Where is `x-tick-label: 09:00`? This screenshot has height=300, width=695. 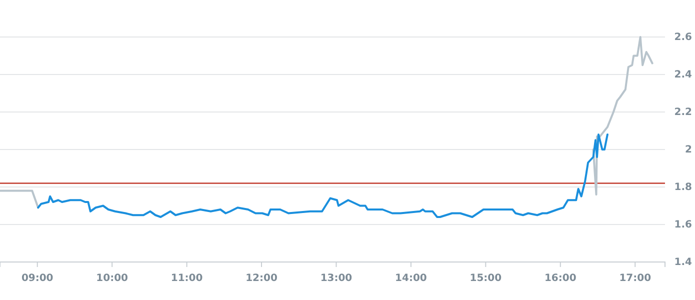
x-tick-label: 09:00 is located at coordinates (37, 278).